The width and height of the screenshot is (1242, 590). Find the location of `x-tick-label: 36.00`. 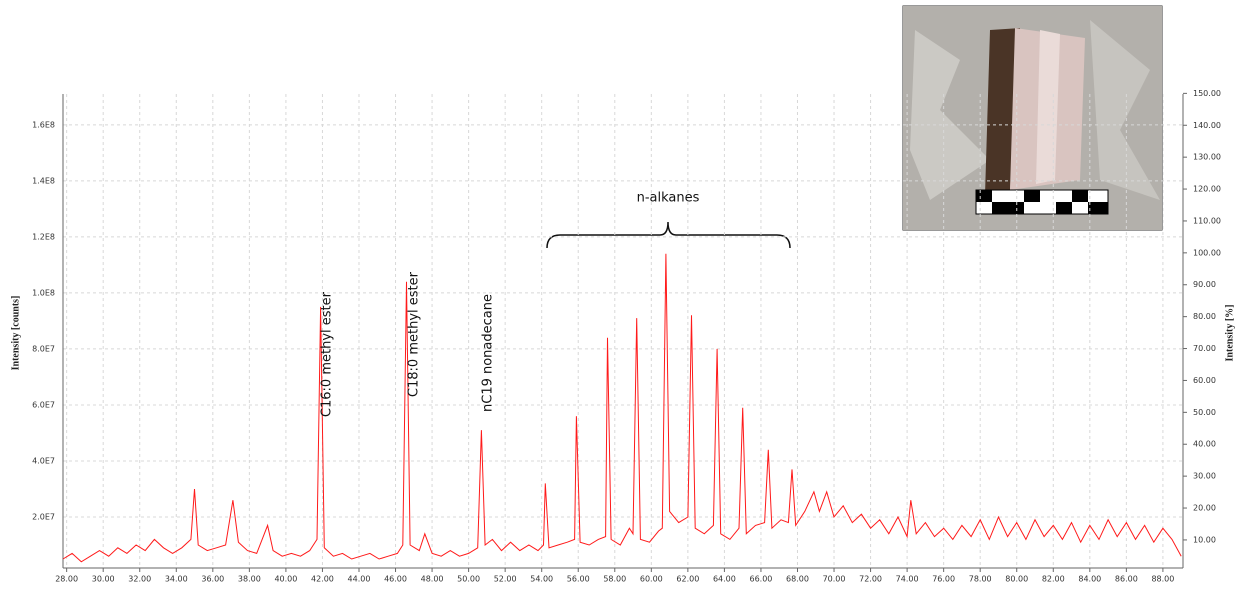

x-tick-label: 36.00 is located at coordinates (212, 579).